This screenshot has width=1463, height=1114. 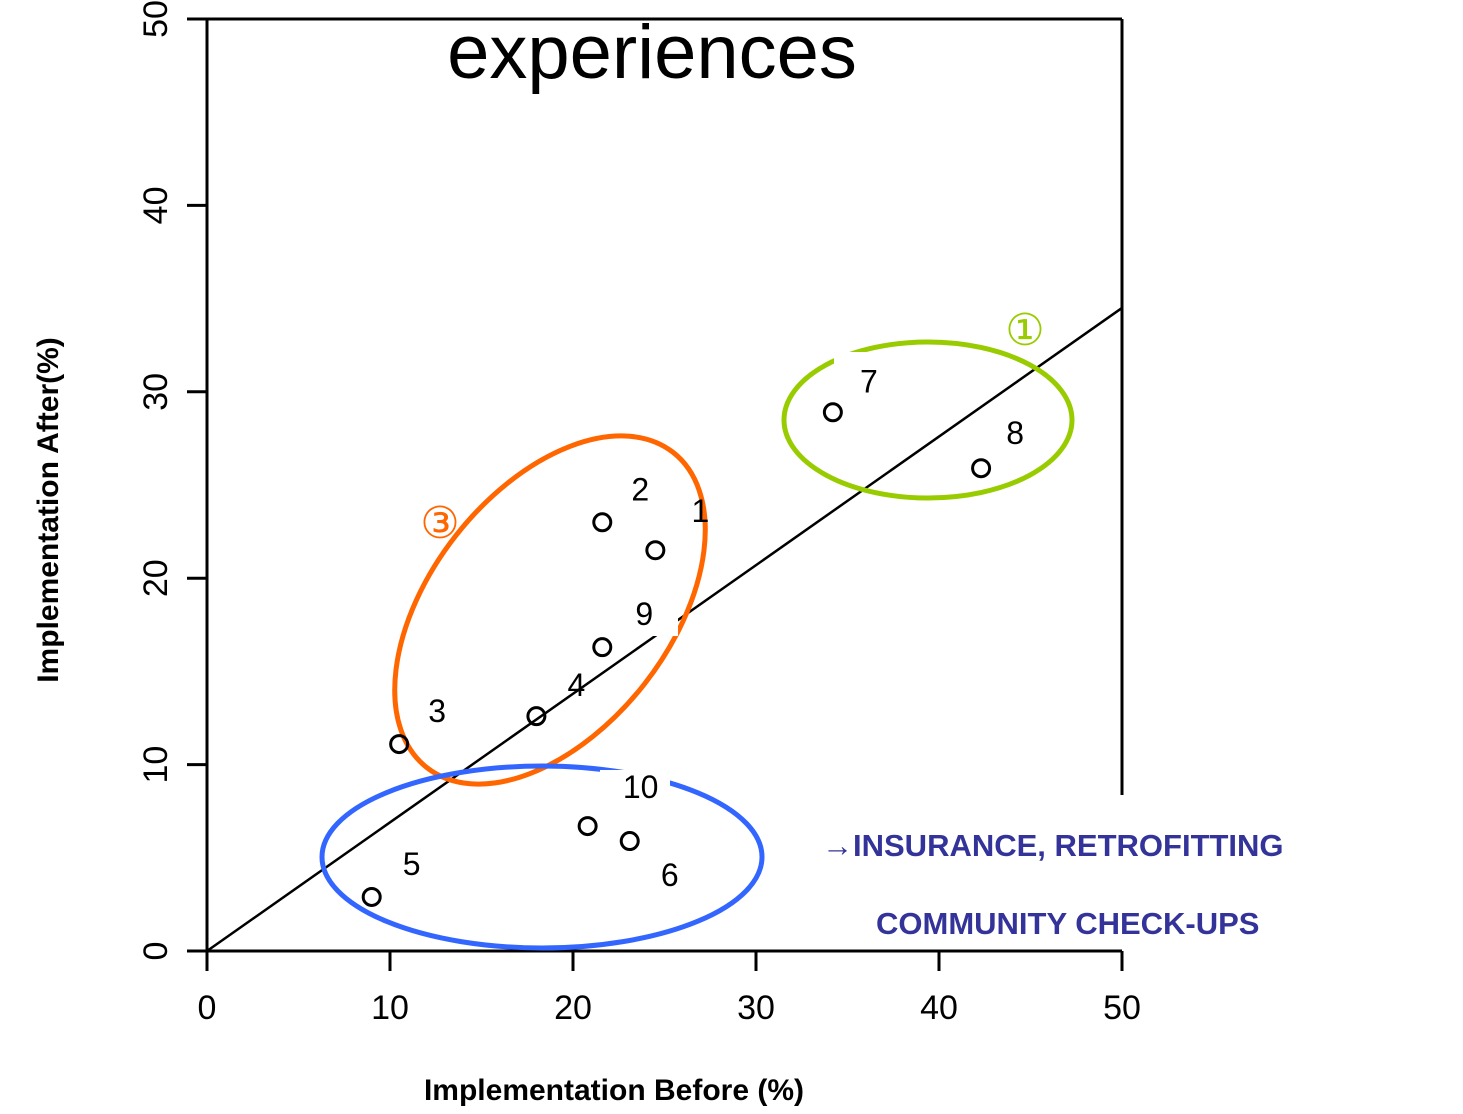 What do you see at coordinates (1024, 330) in the screenshot?
I see `group-label-1: ①` at bounding box center [1024, 330].